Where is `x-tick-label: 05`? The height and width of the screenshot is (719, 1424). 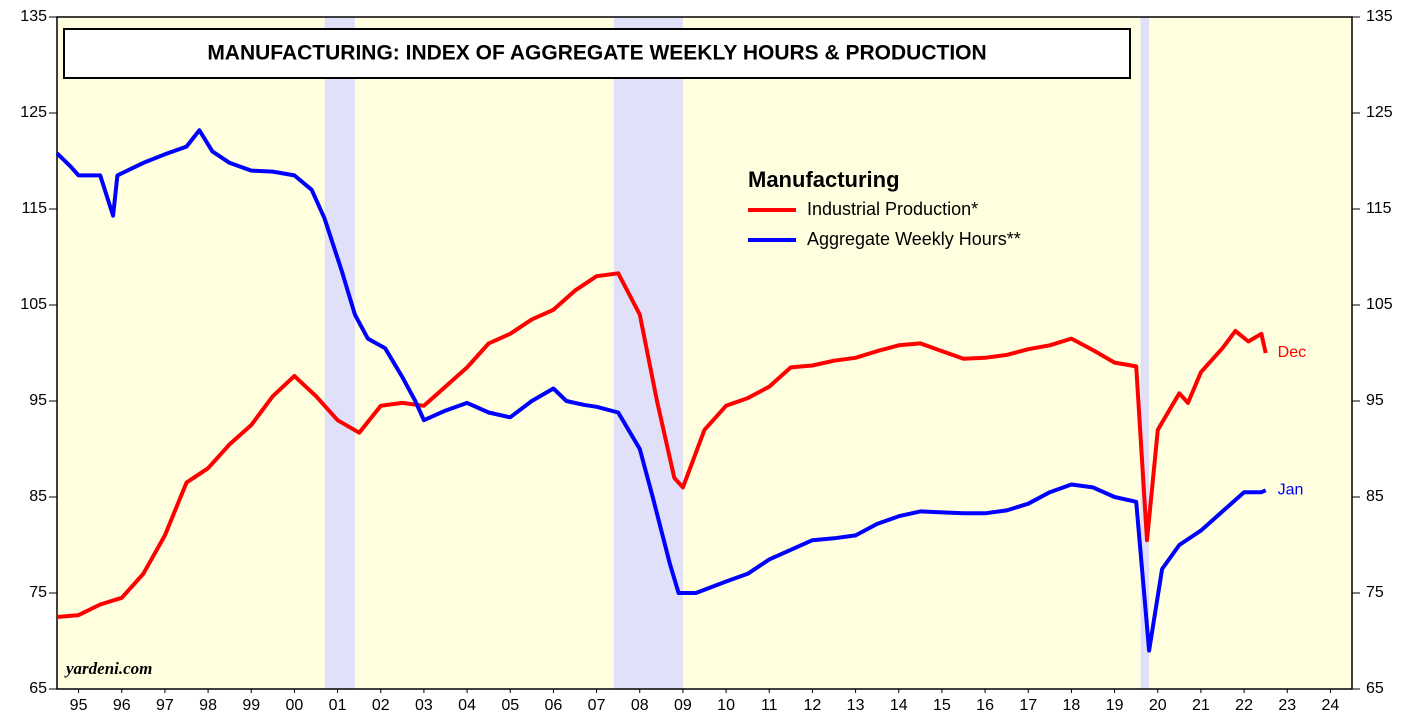 x-tick-label: 05 is located at coordinates (510, 705).